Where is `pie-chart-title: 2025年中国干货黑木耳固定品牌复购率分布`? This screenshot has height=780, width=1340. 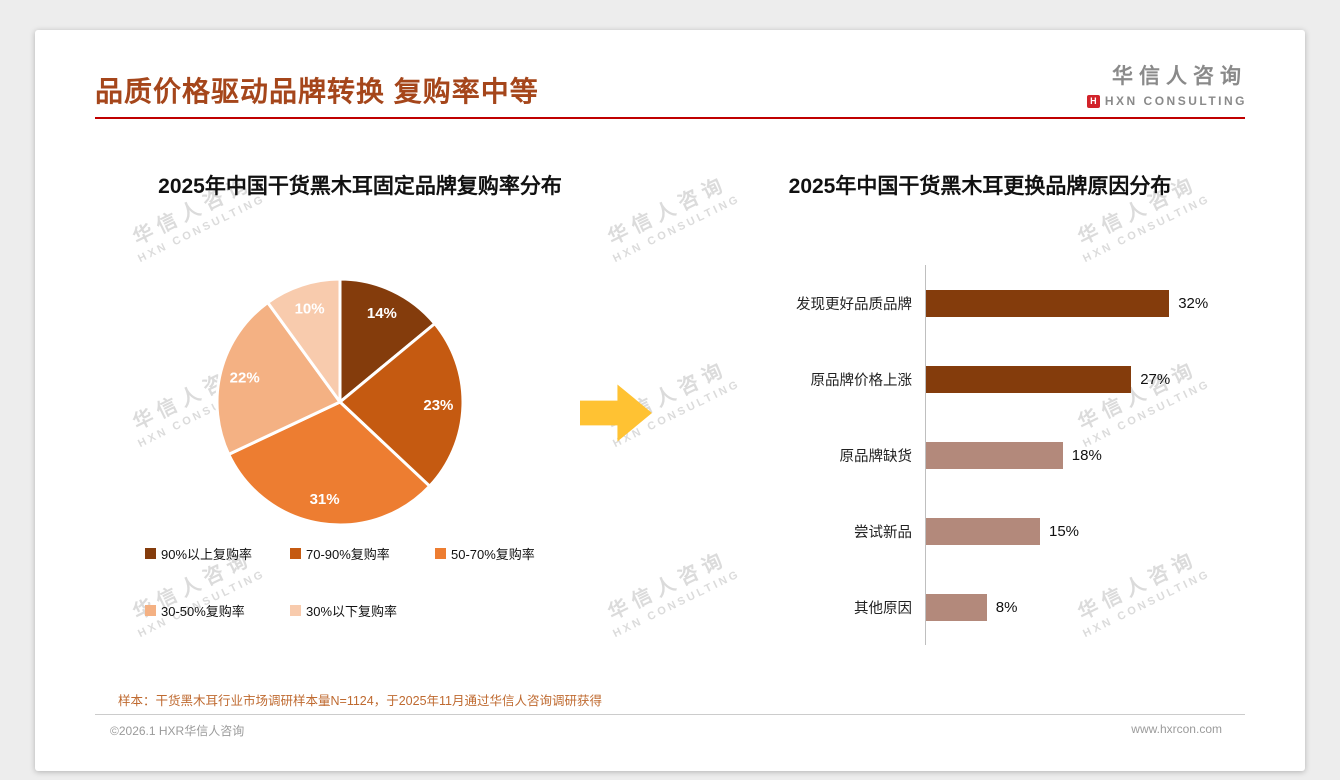
pie-chart-title: 2025年中国干货黑木耳固定品牌复购率分布 is located at coordinates (360, 186).